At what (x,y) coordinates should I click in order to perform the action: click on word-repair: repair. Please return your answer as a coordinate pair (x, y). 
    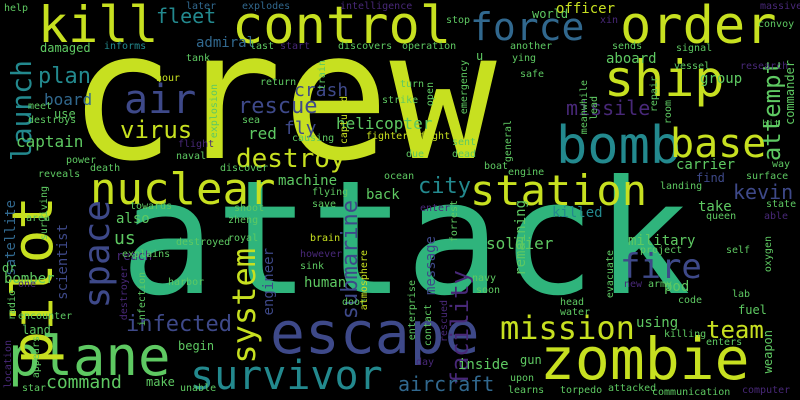
    Looking at the image, I should click on (654, 94).